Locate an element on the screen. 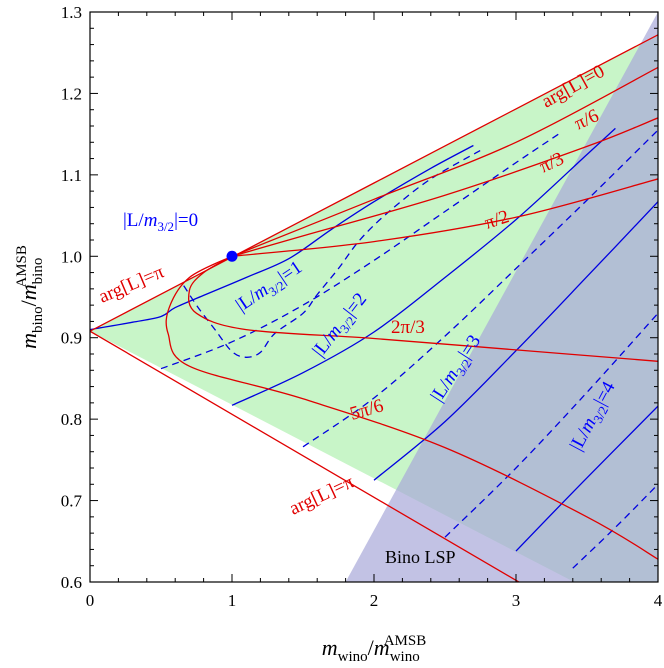  special-point is located at coordinates (232, 256).